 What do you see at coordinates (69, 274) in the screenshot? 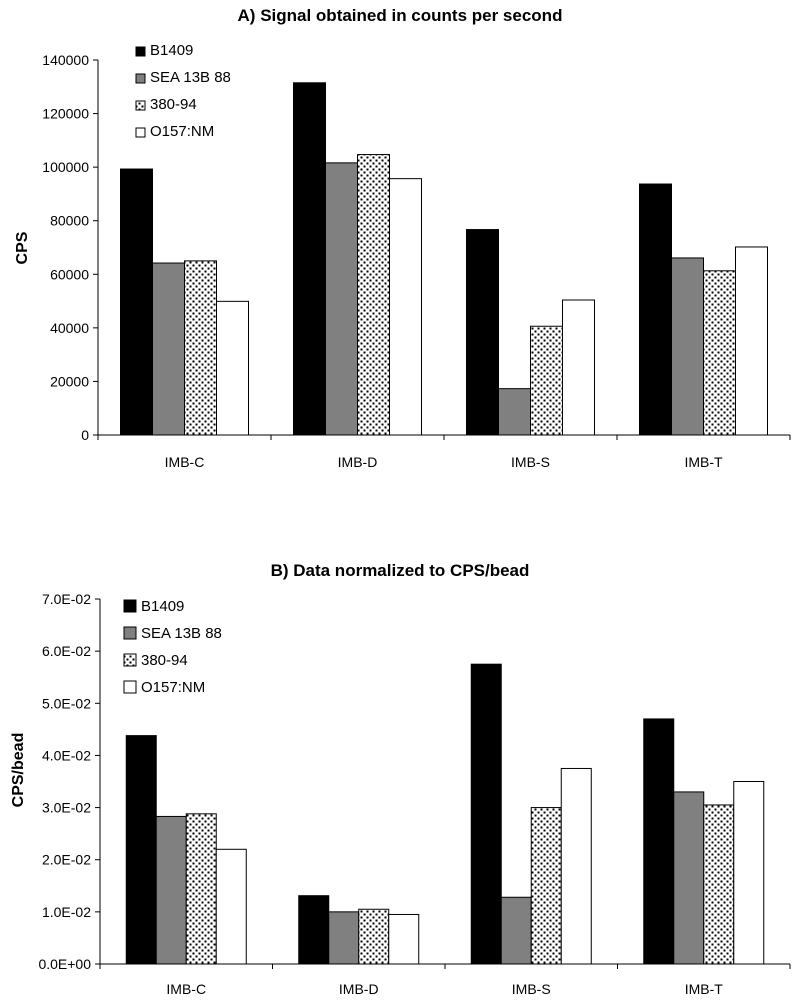
I see `y-tick-label: 60000` at bounding box center [69, 274].